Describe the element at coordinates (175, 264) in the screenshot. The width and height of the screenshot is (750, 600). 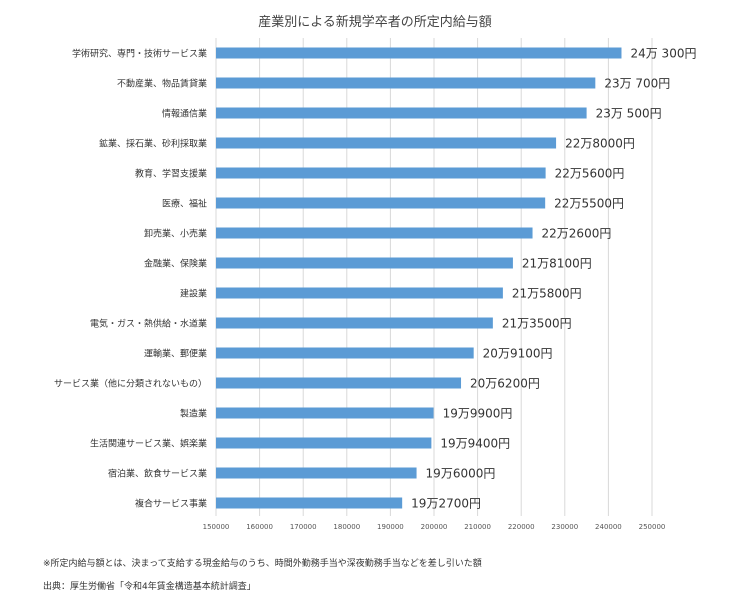
I see `category-label: 金融業、保険業` at that location.